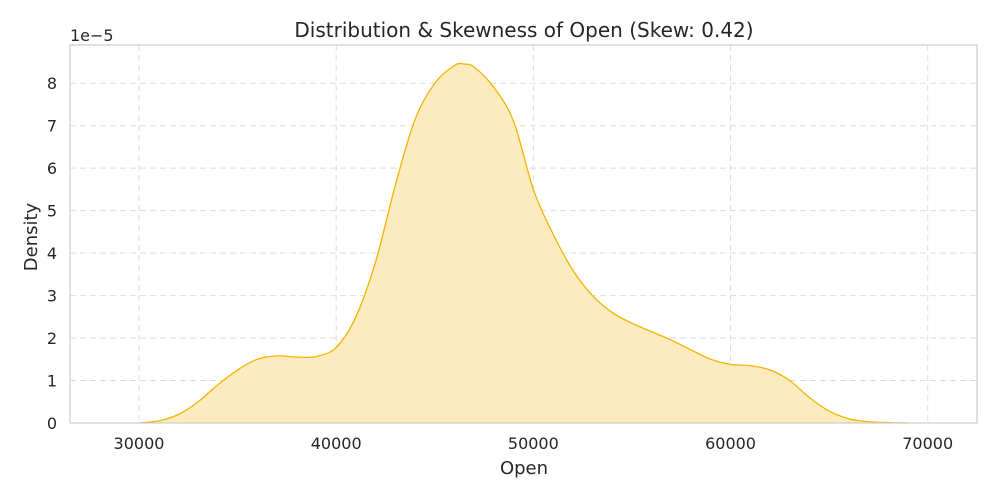  Describe the element at coordinates (52, 126) in the screenshot. I see `y-tick-label: 7` at that location.